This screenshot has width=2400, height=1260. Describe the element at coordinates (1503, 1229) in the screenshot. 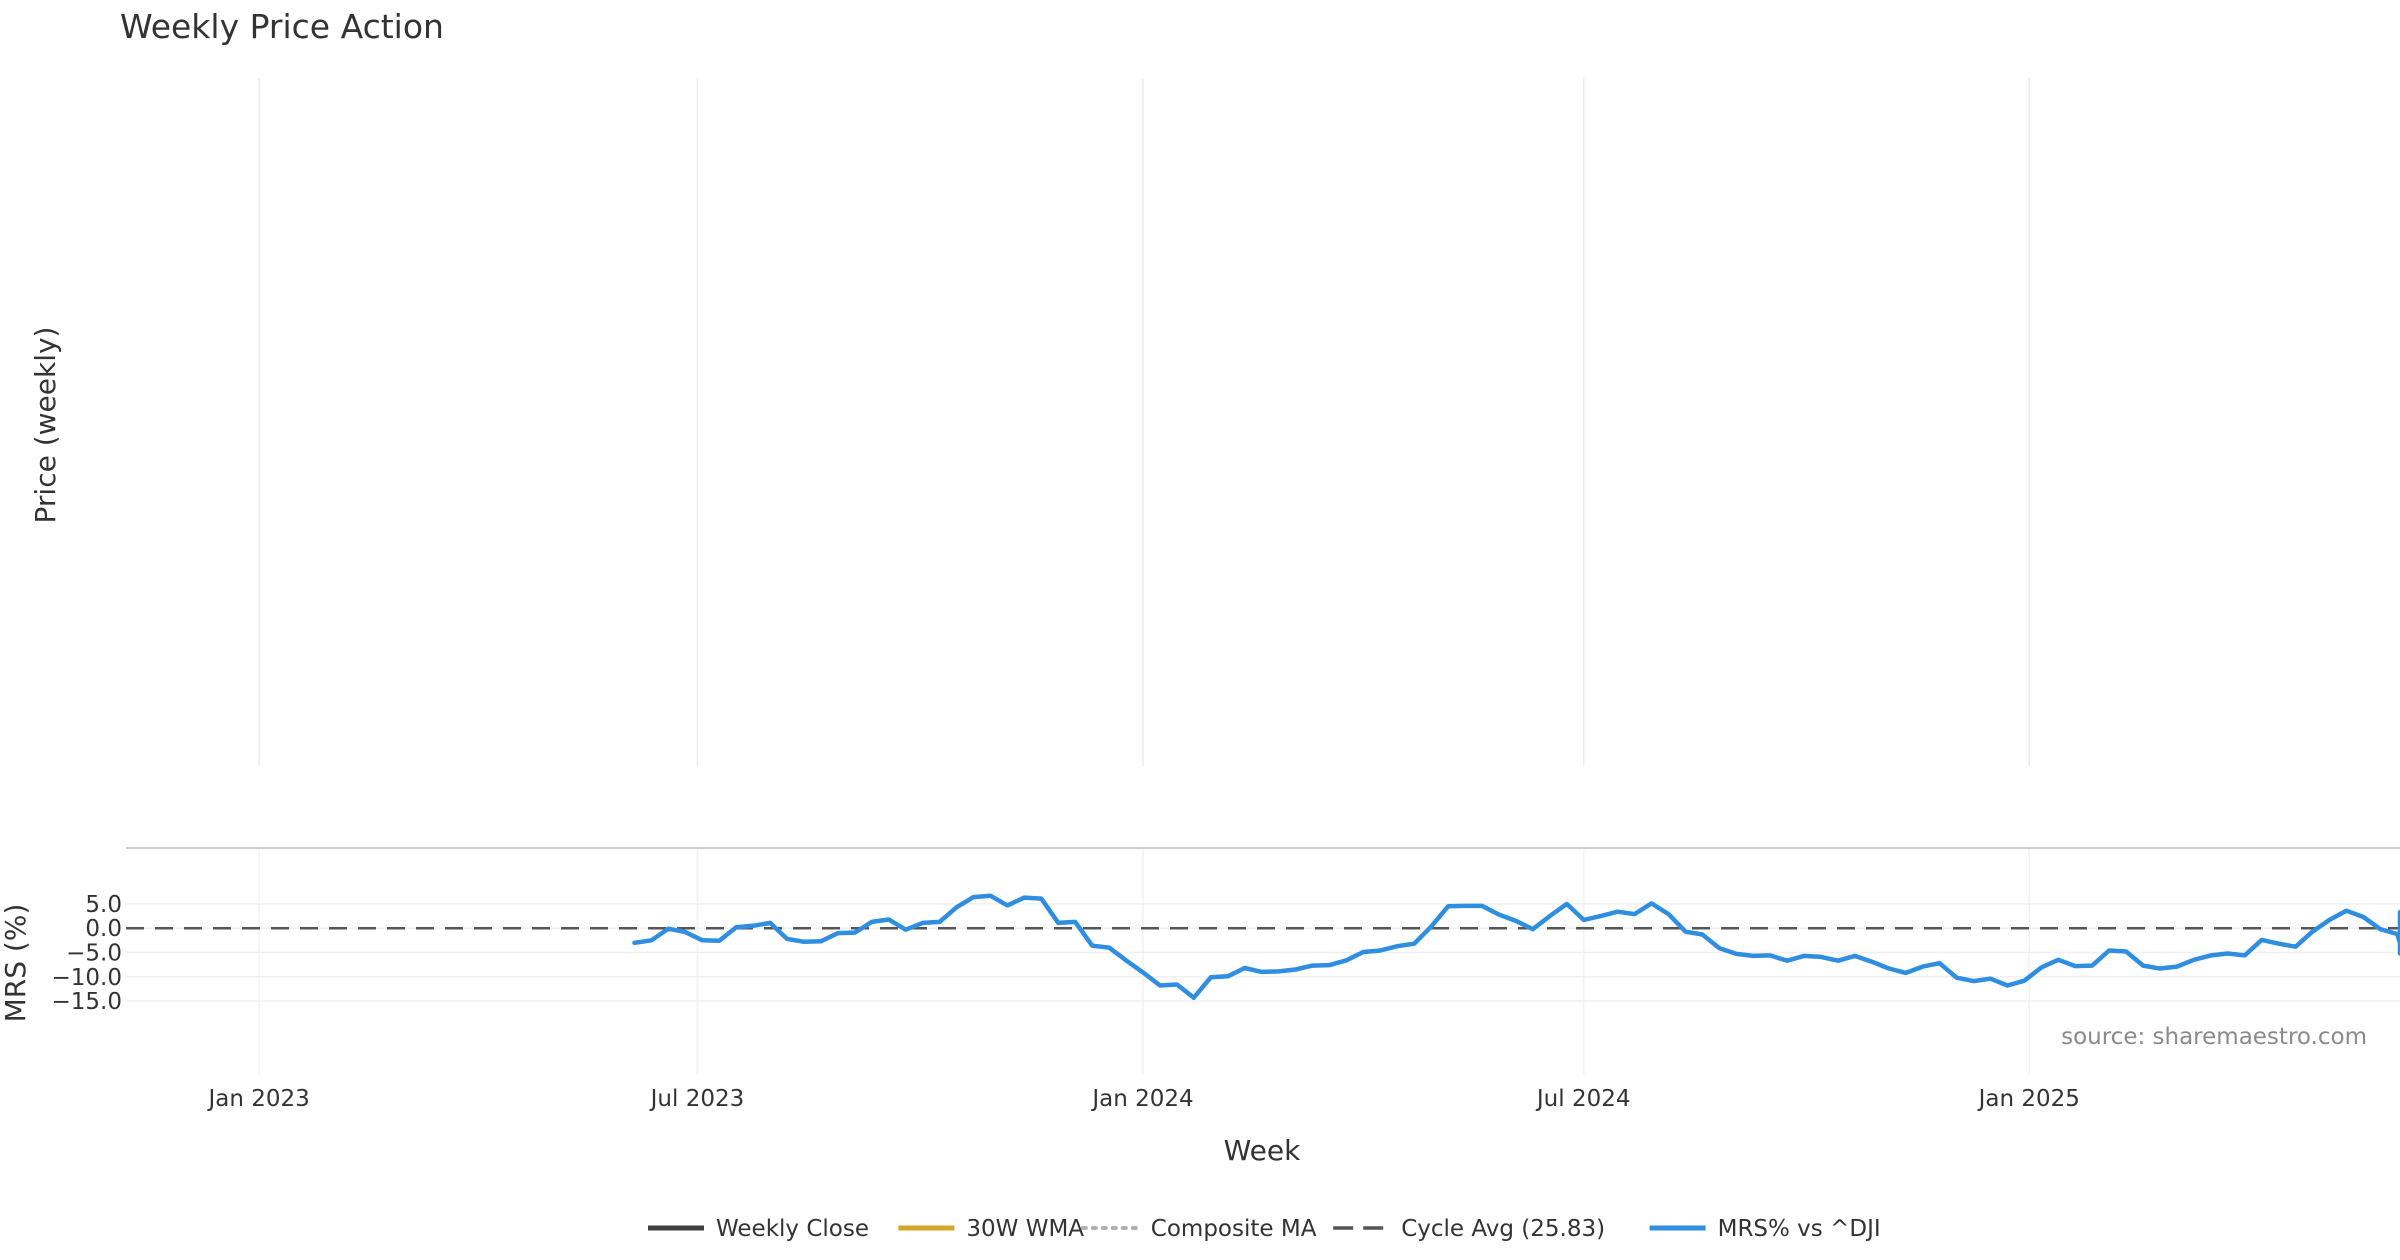

I see `legend-label: Cycle Avg (25.83)` at that location.